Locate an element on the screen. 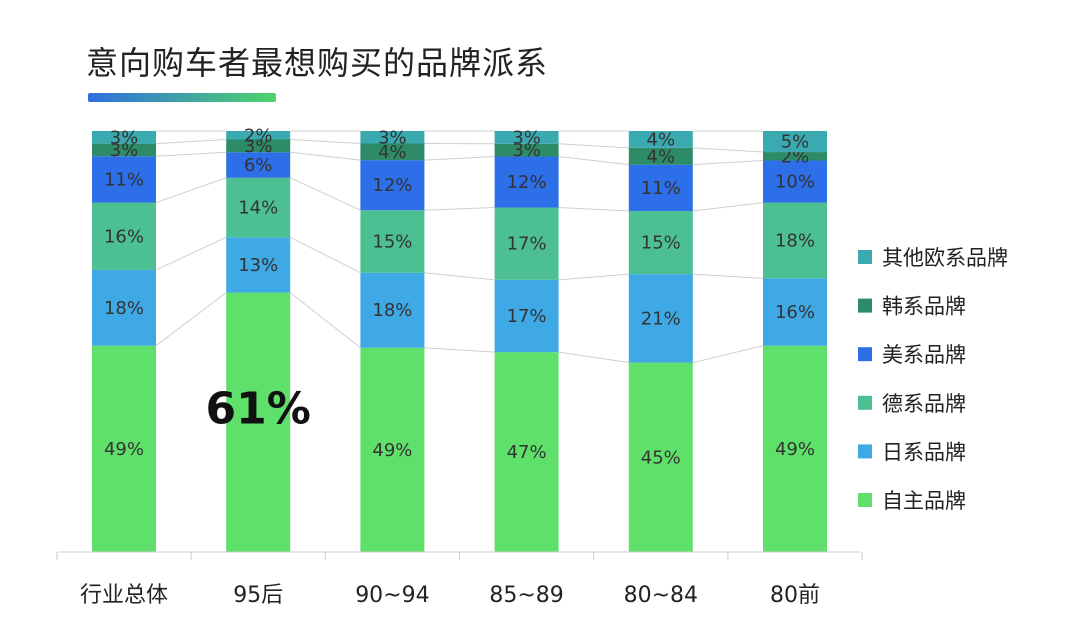  legend-label: 自主品牌 is located at coordinates (924, 501).